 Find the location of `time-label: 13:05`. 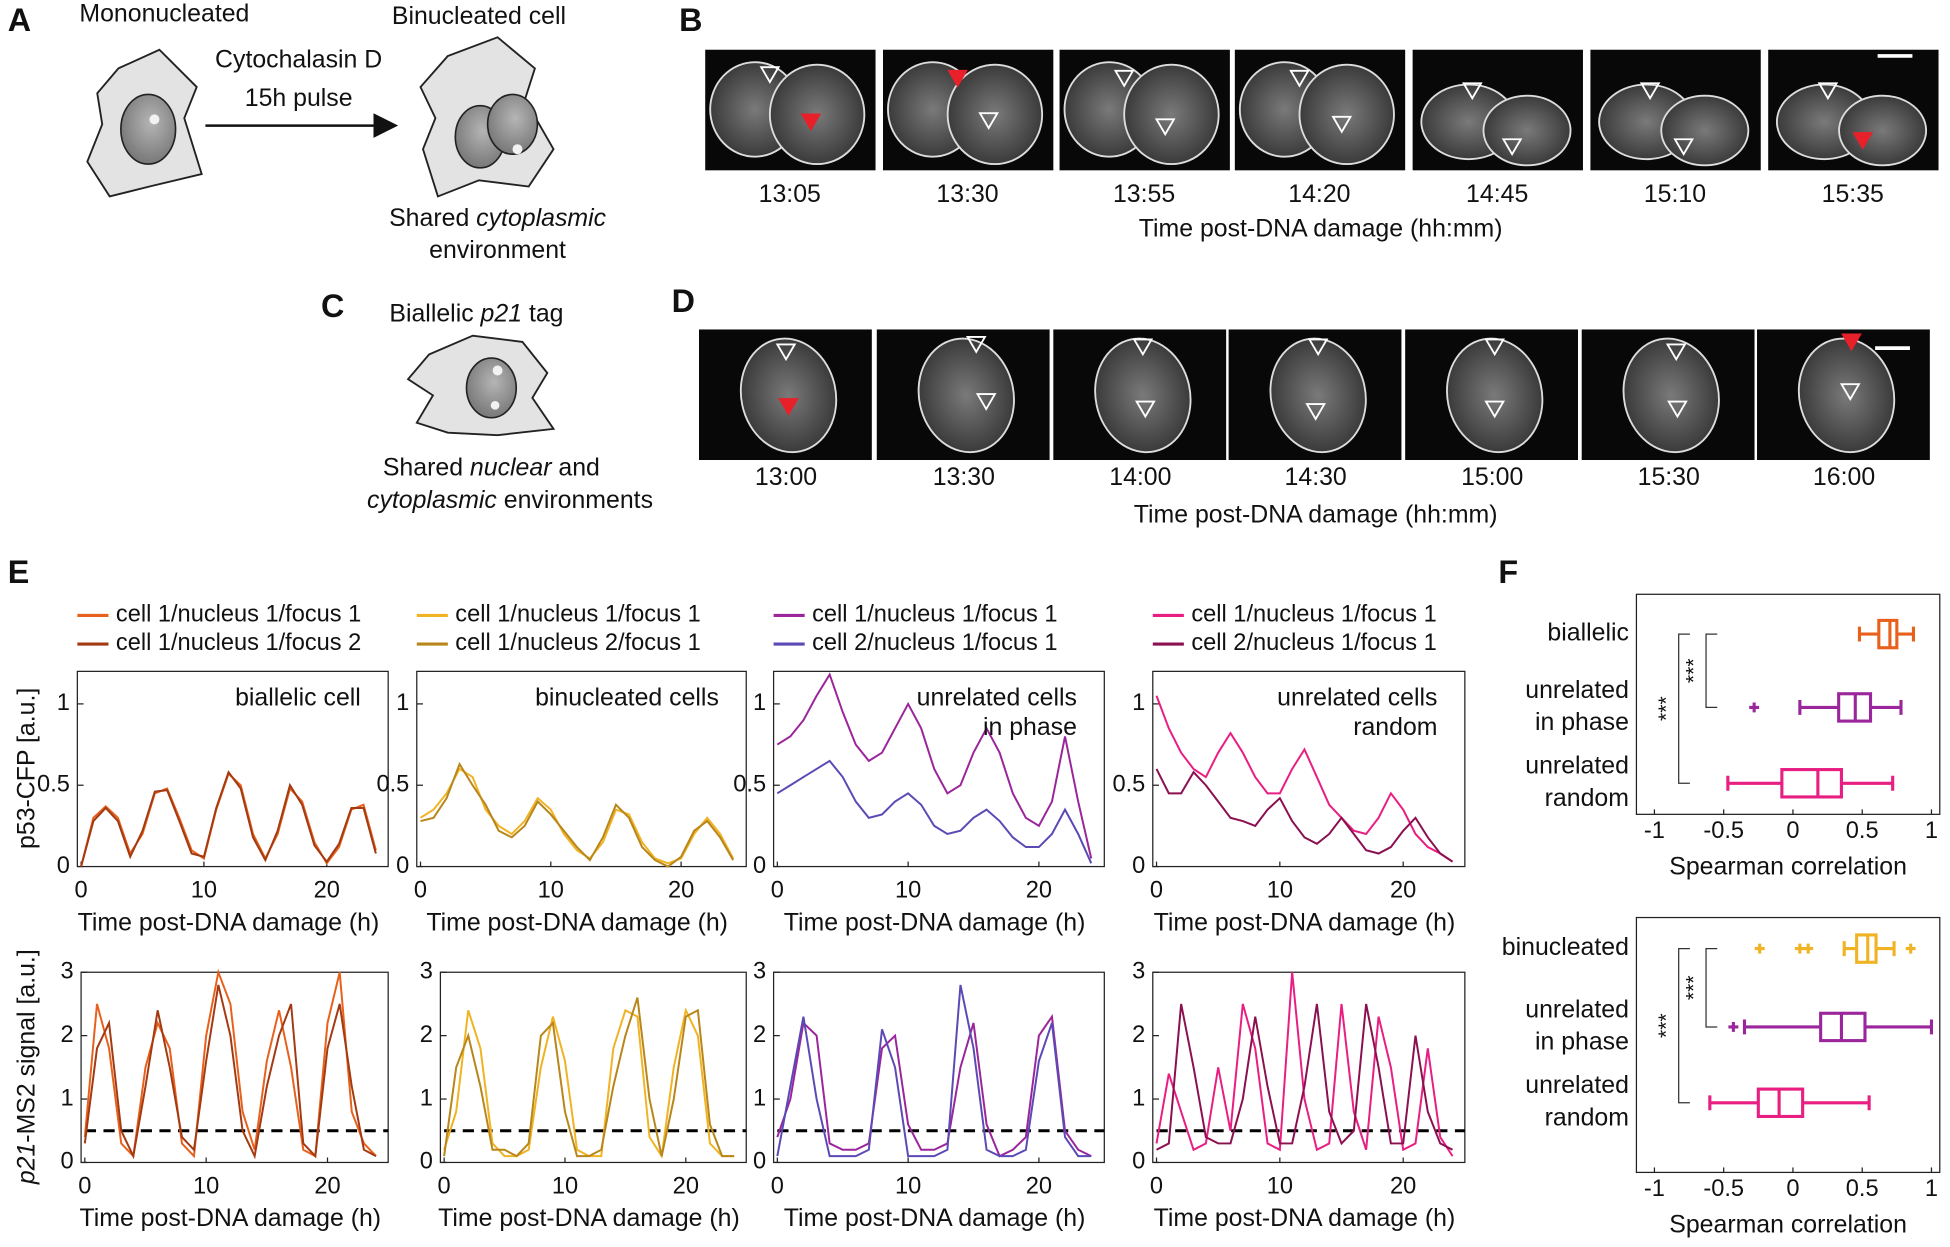

time-label: 13:05 is located at coordinates (790, 194).